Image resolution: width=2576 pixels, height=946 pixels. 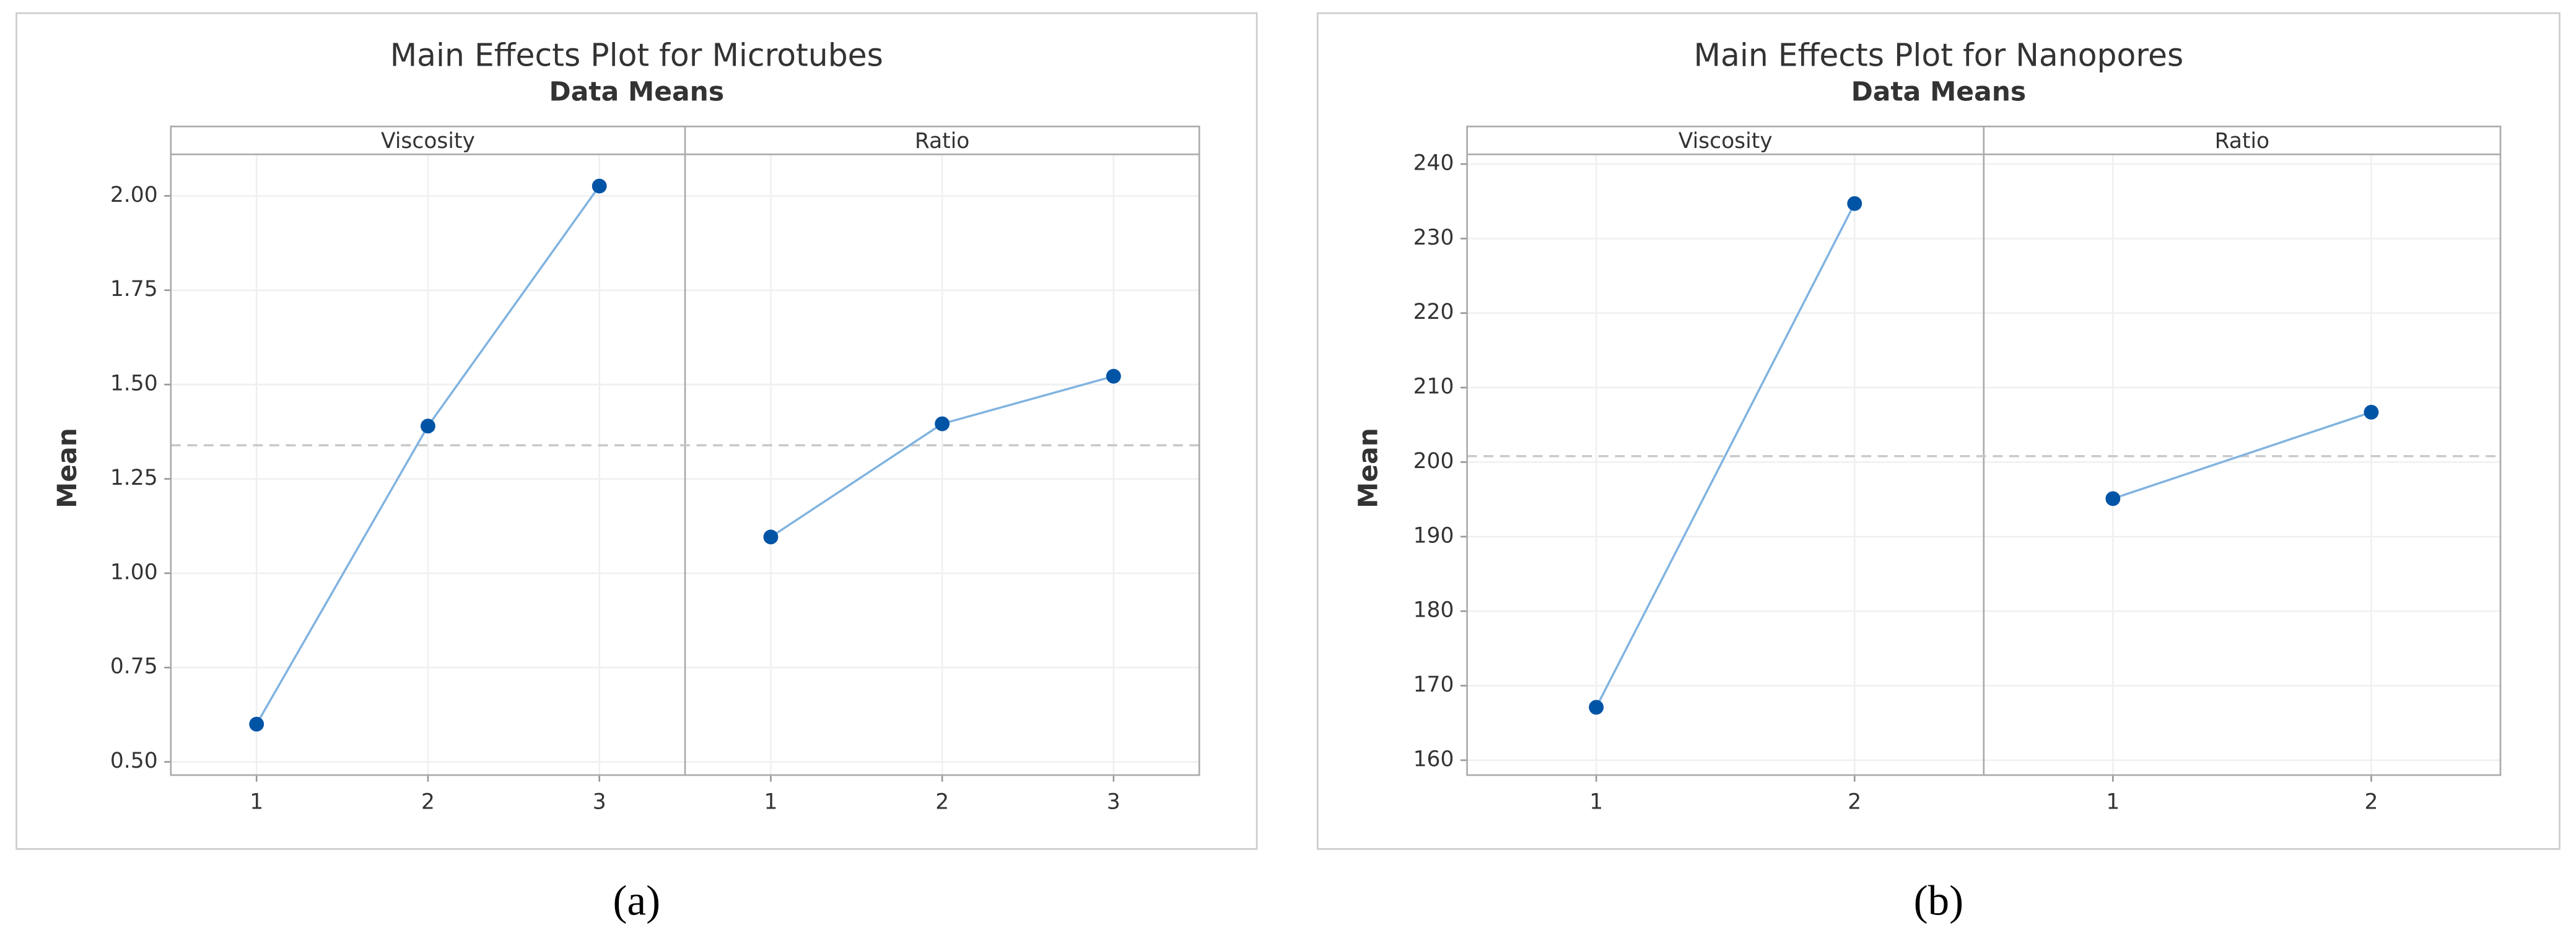 What do you see at coordinates (1433, 611) in the screenshot?
I see `y-tick-label: 180` at bounding box center [1433, 611].